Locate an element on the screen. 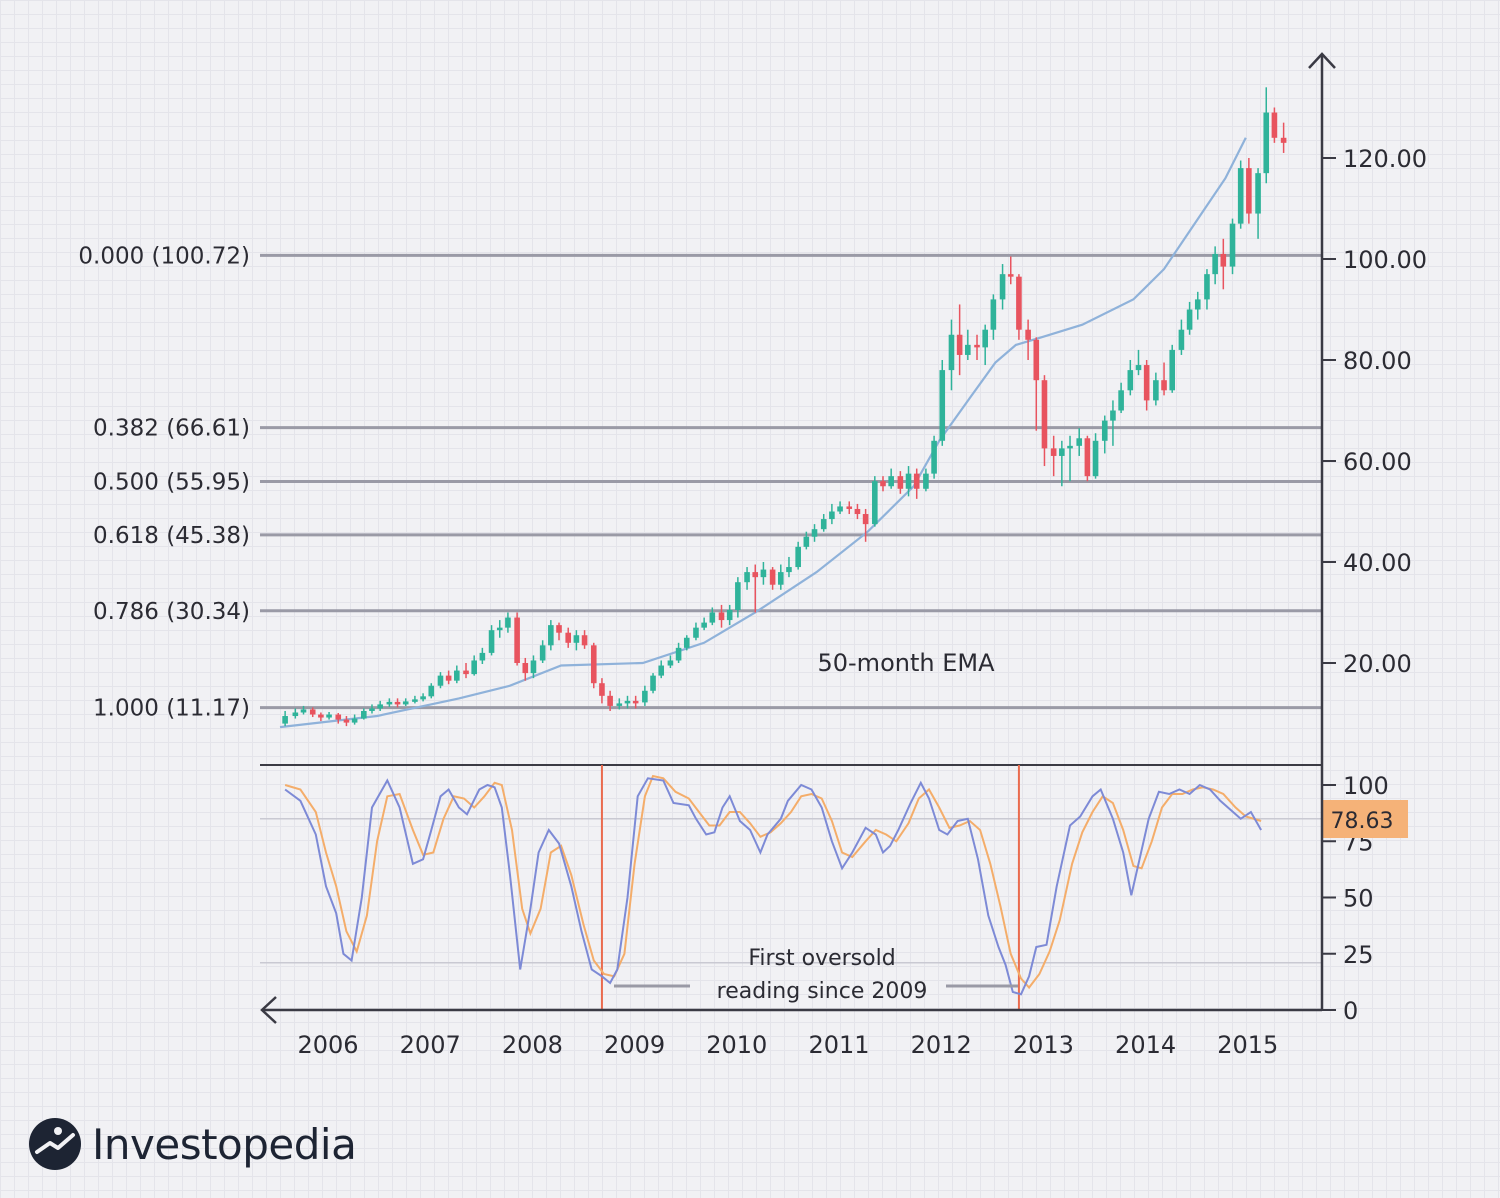 The height and width of the screenshot is (1198, 1500). ema-annotation: 50-month EMA is located at coordinates (906, 663).